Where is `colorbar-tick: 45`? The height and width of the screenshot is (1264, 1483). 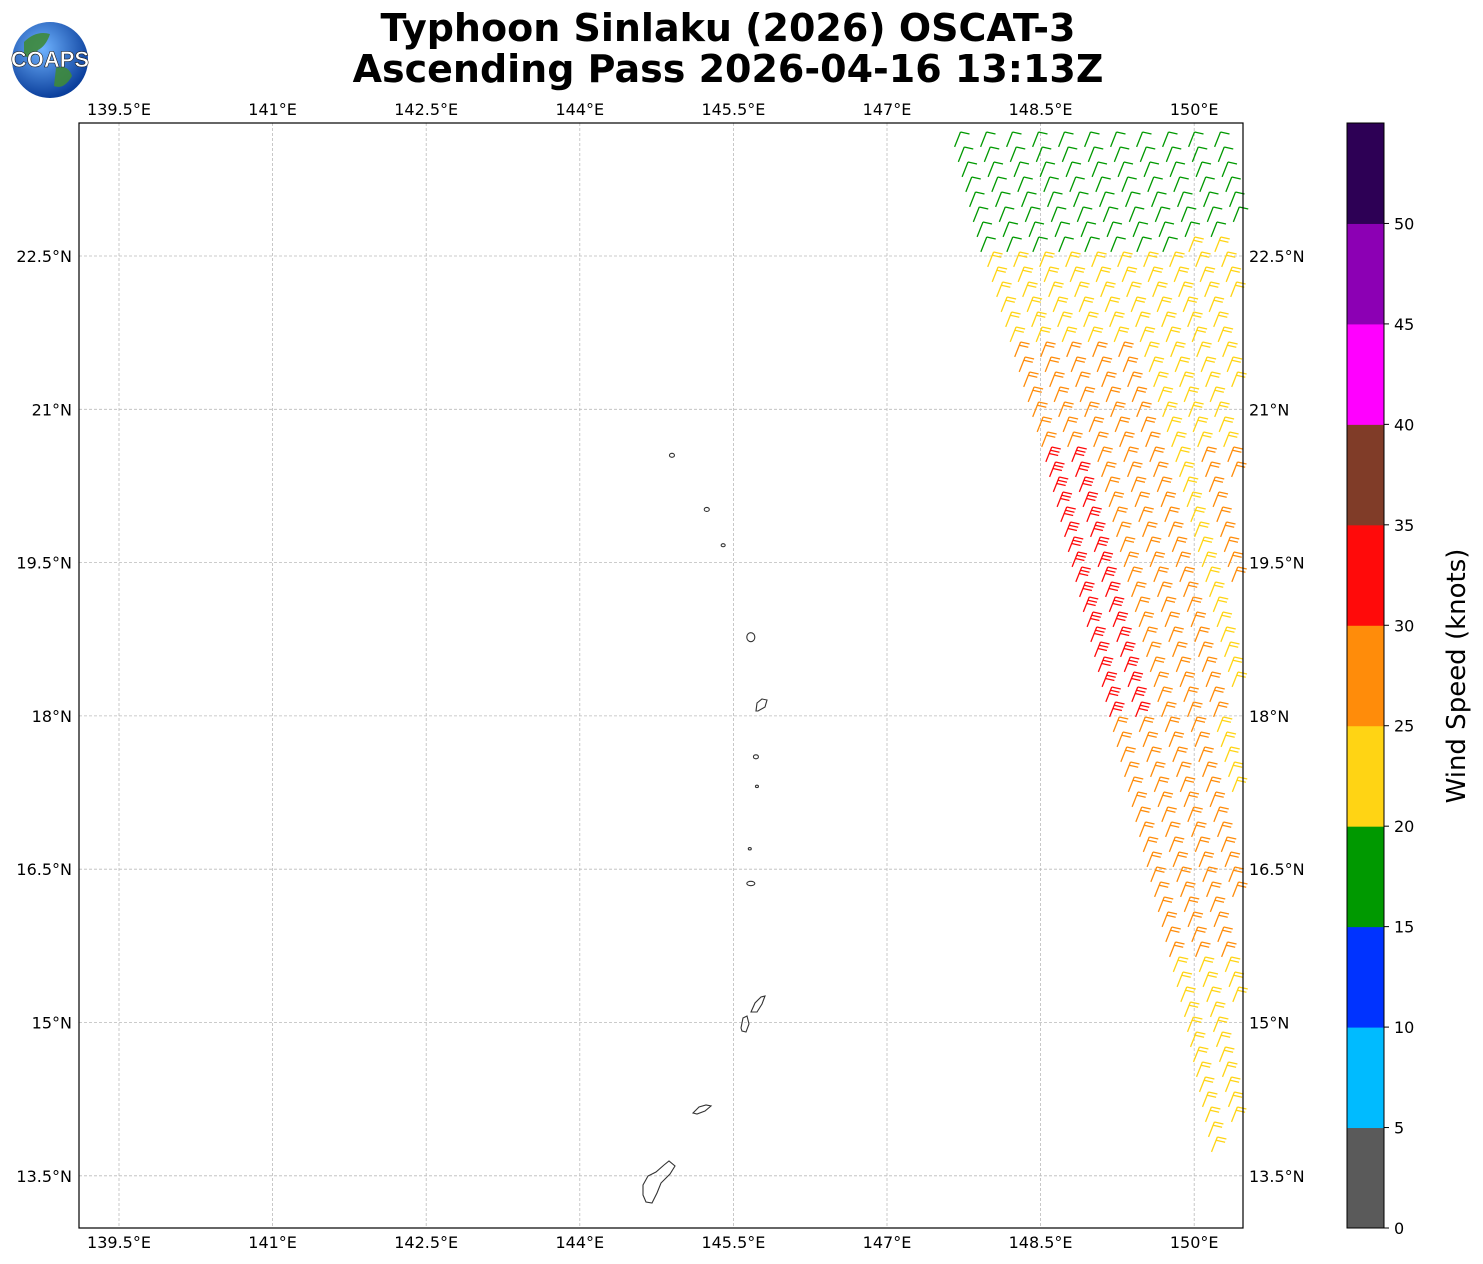 colorbar-tick: 45 is located at coordinates (1404, 324).